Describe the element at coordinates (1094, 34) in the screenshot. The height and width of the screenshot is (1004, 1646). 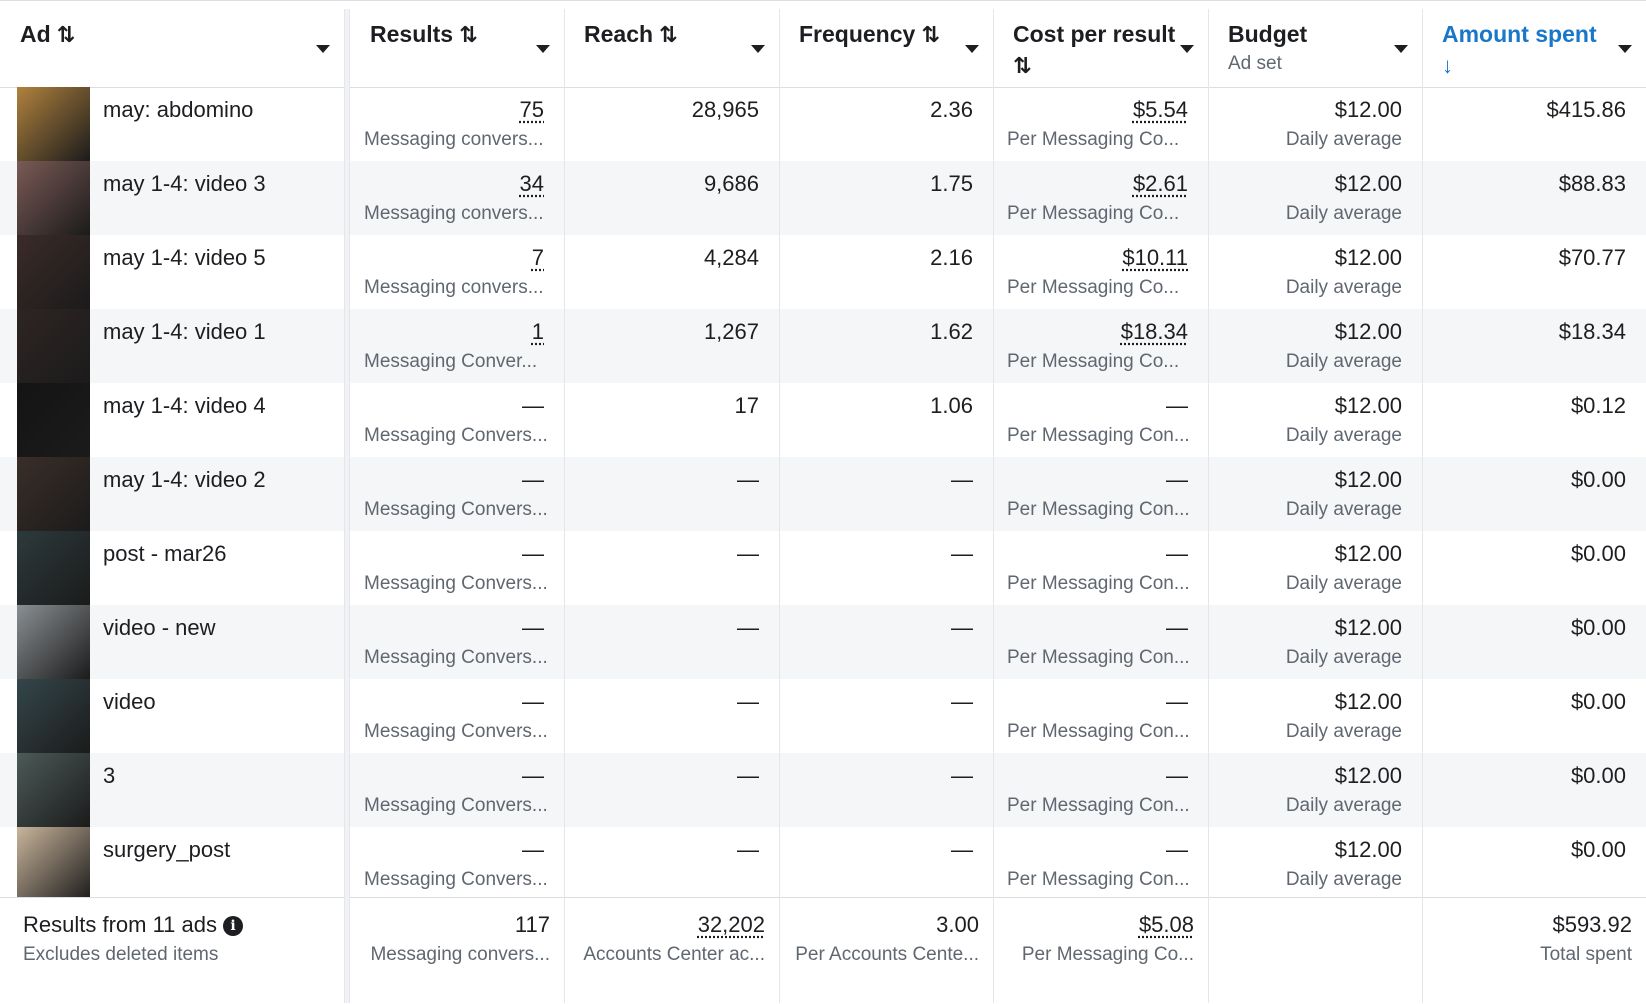
I see `column-label: Cost per result` at that location.